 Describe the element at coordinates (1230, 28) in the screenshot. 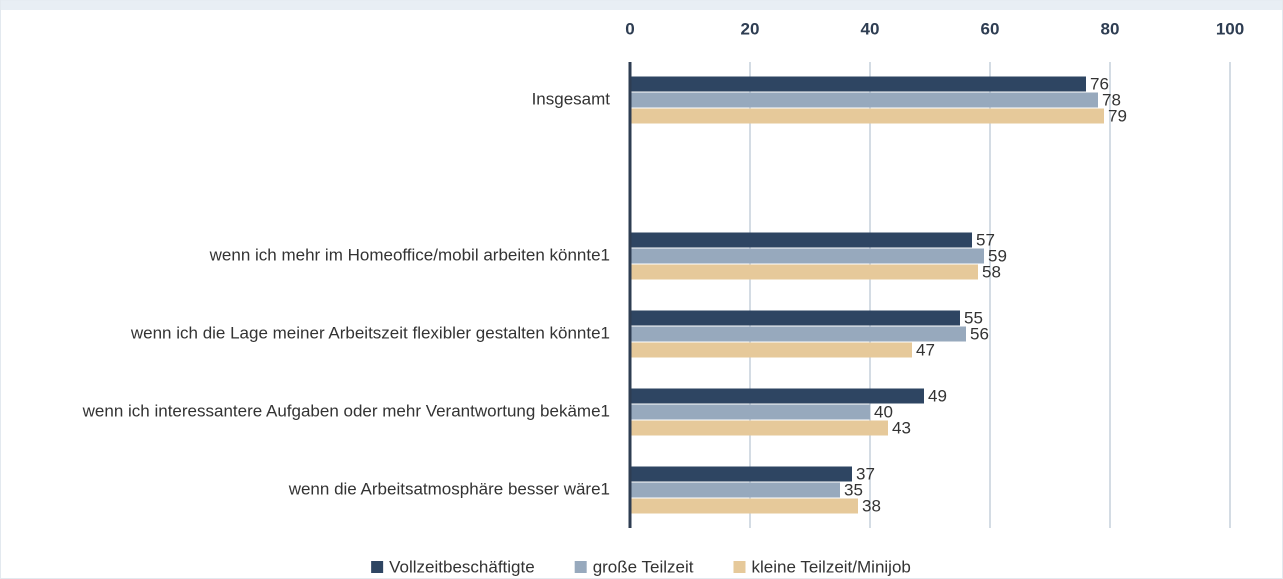

I see `x-tick-label: 100` at that location.